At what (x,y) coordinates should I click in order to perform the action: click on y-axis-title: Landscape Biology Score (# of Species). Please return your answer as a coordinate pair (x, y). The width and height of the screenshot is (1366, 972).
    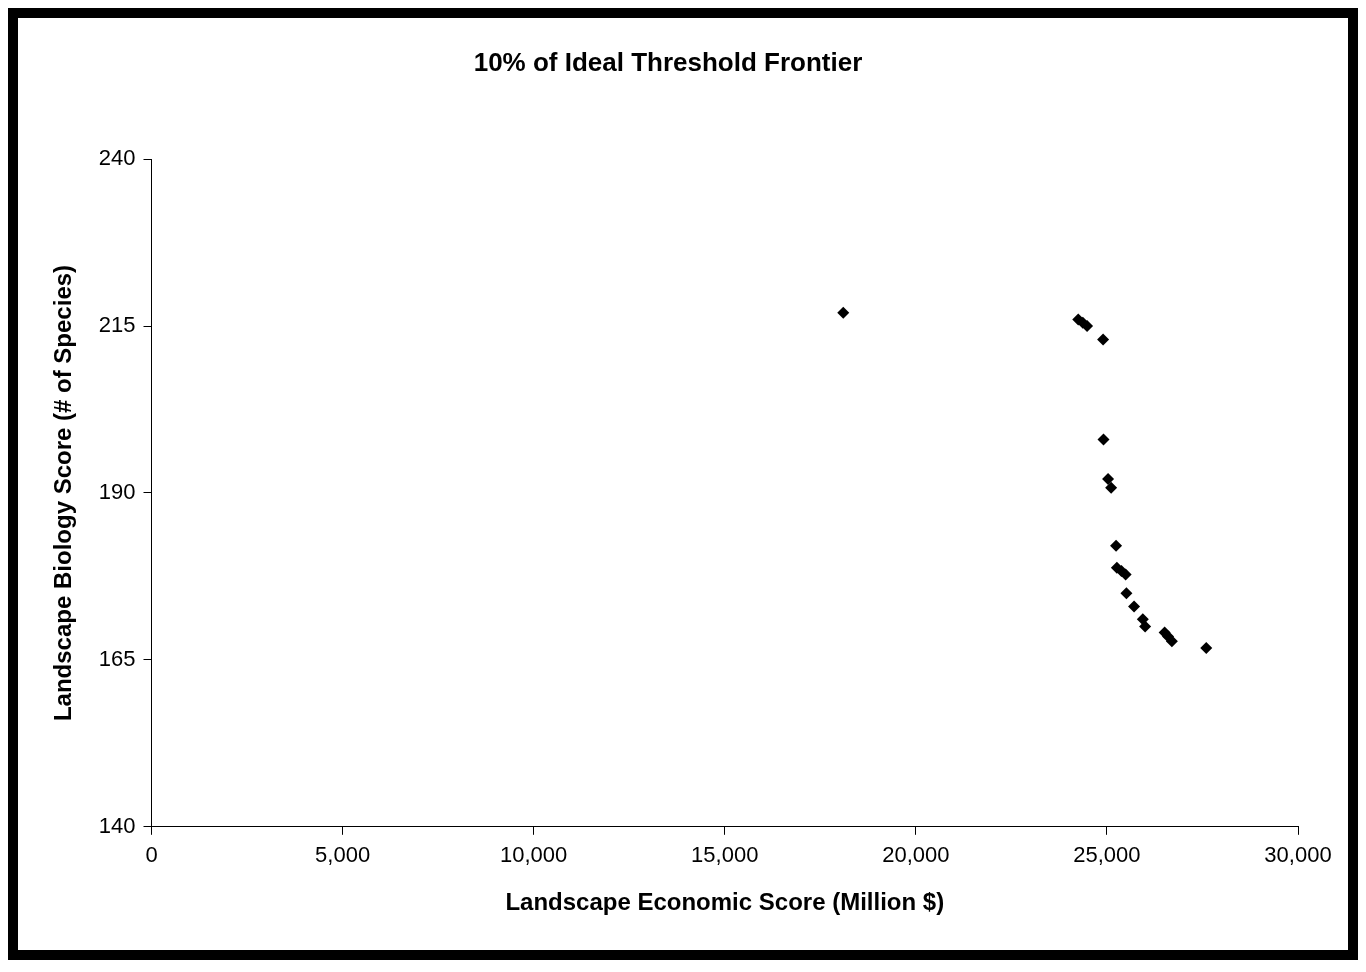
    Looking at the image, I should click on (63, 493).